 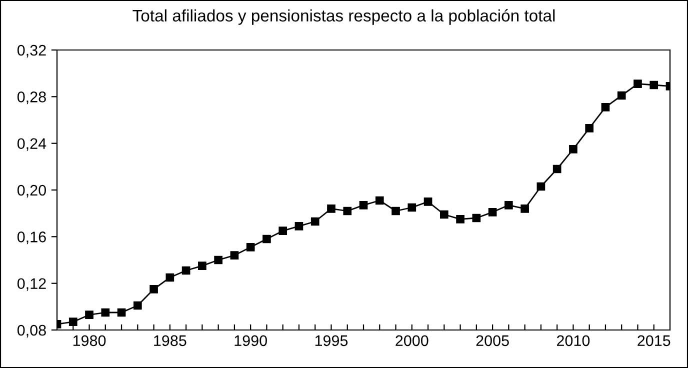 I want to click on y-tick-label: 0,08, so click(x=31, y=331).